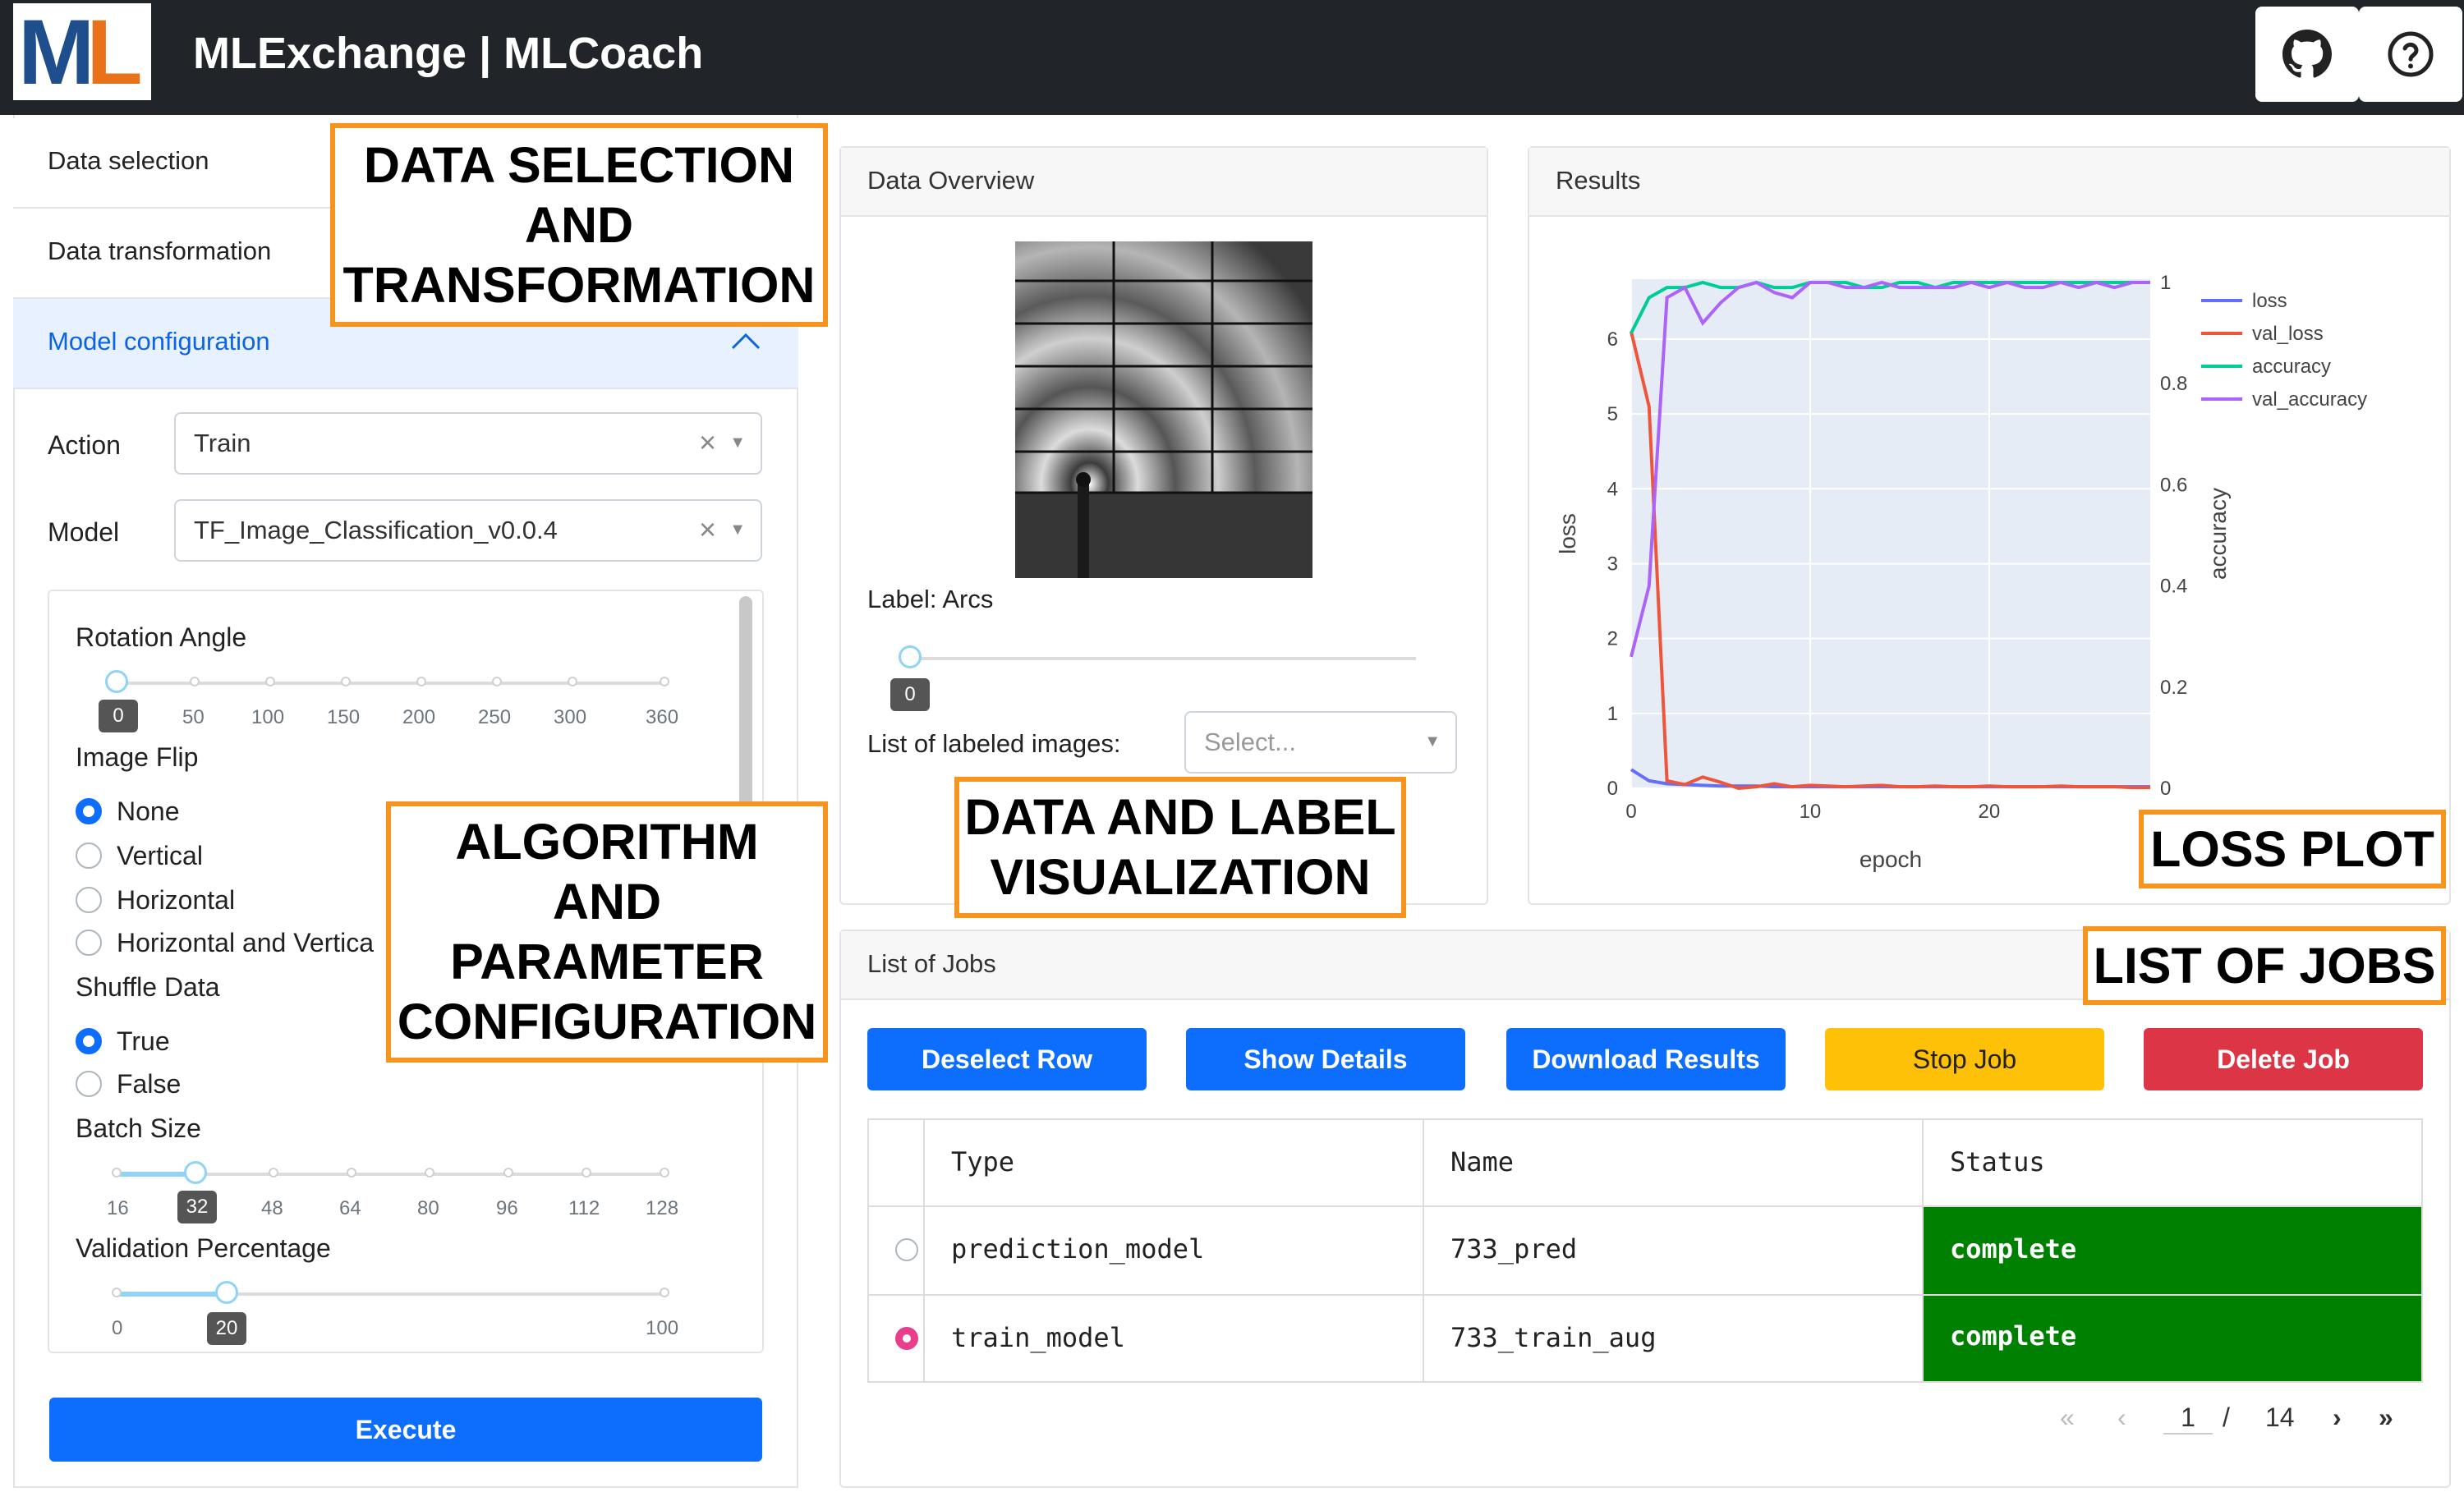  What do you see at coordinates (376, 530) in the screenshot?
I see `model-value: TF_Image_Classification_v0.0.4` at bounding box center [376, 530].